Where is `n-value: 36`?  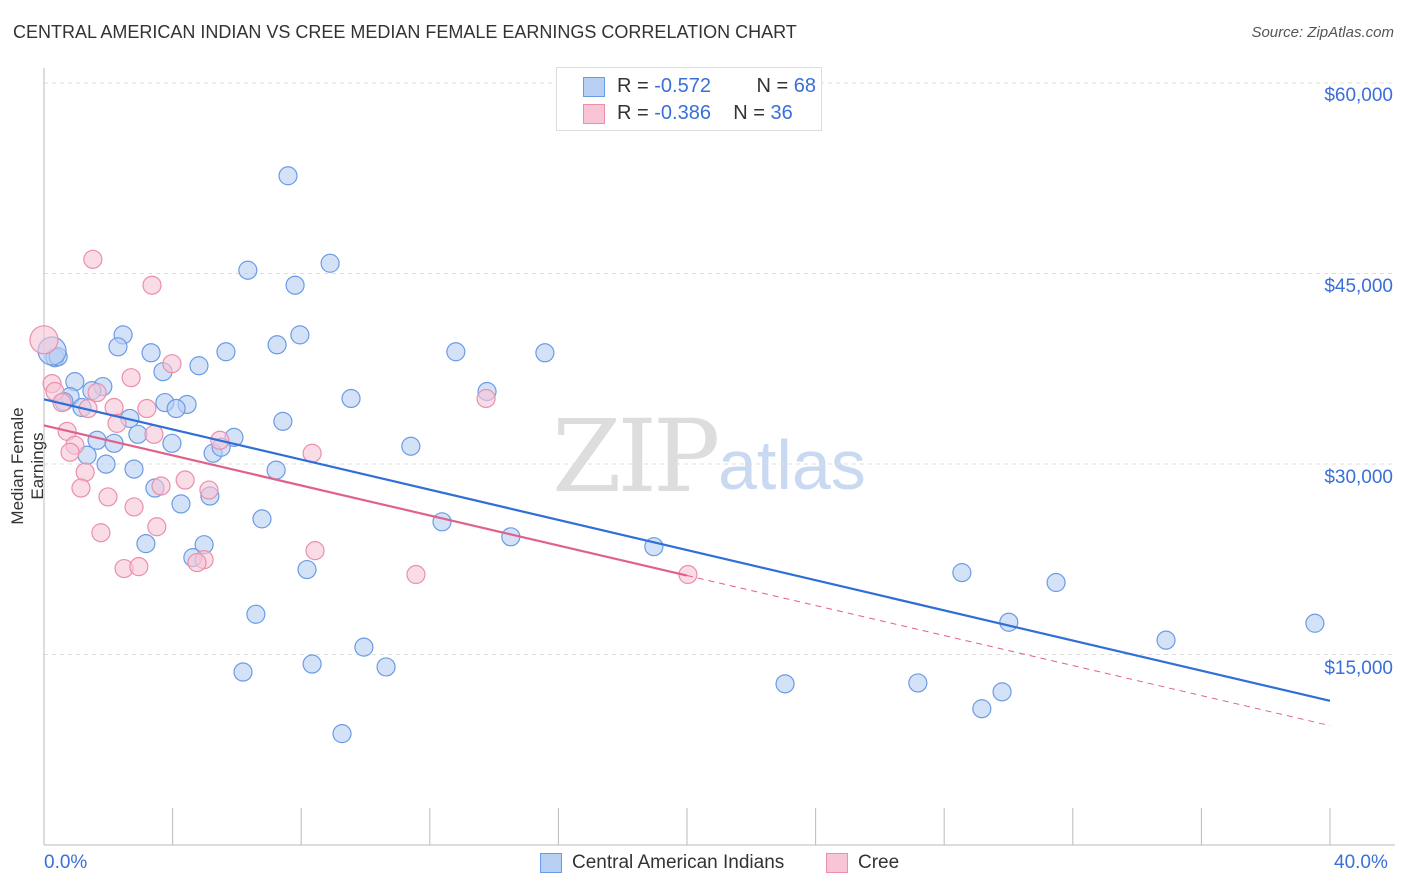 n-value: 36 is located at coordinates (781, 113).